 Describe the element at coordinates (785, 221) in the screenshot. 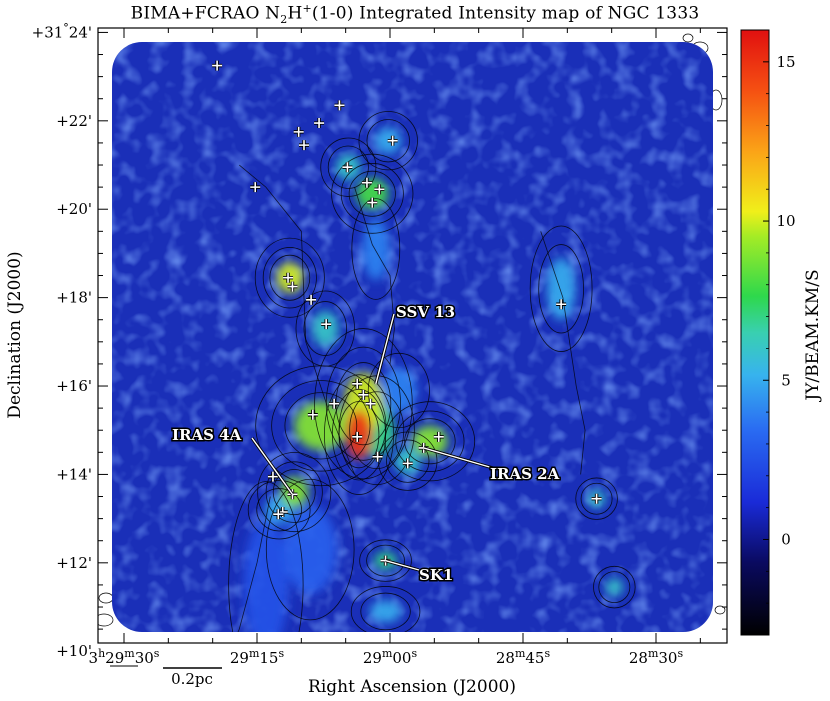

I see `colorbar-tick-label: 10` at that location.